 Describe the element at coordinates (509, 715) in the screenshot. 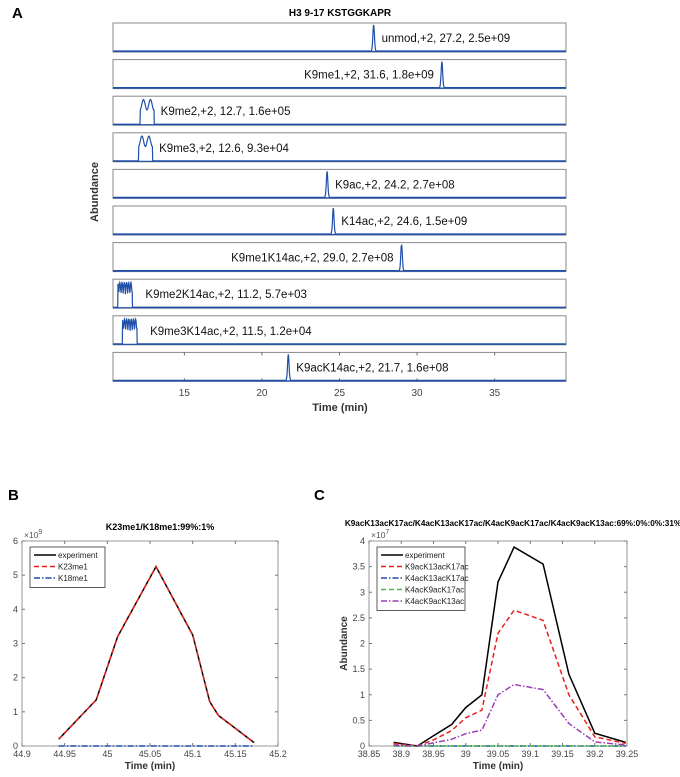

I see `series-line-K4acK9acK13ac` at that location.